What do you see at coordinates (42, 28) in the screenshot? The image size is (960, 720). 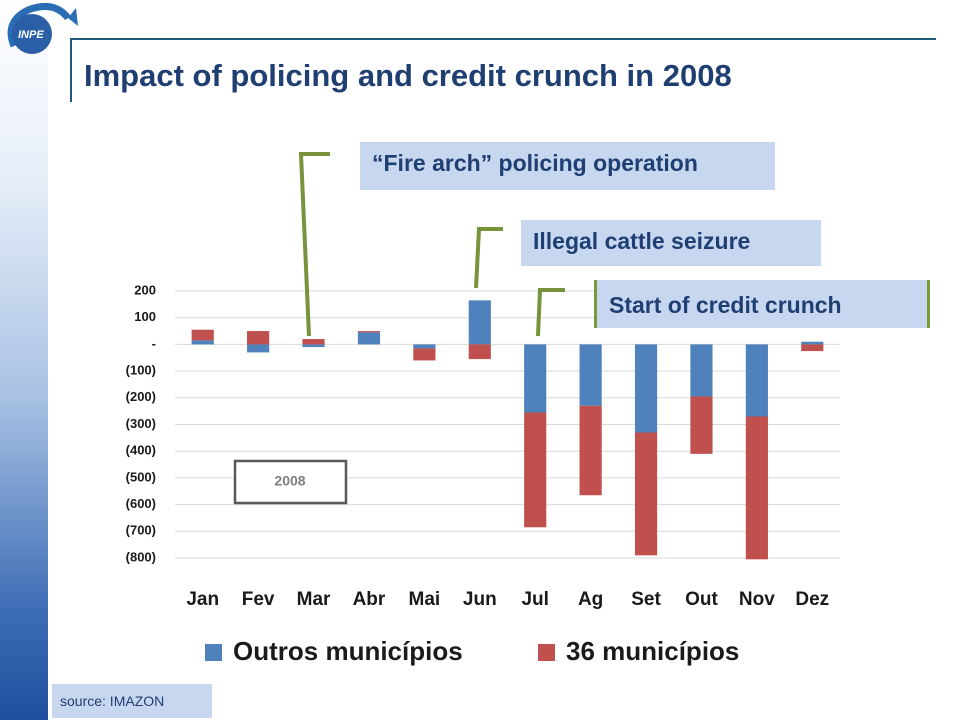 I see `inpe-logo: INPE` at bounding box center [42, 28].